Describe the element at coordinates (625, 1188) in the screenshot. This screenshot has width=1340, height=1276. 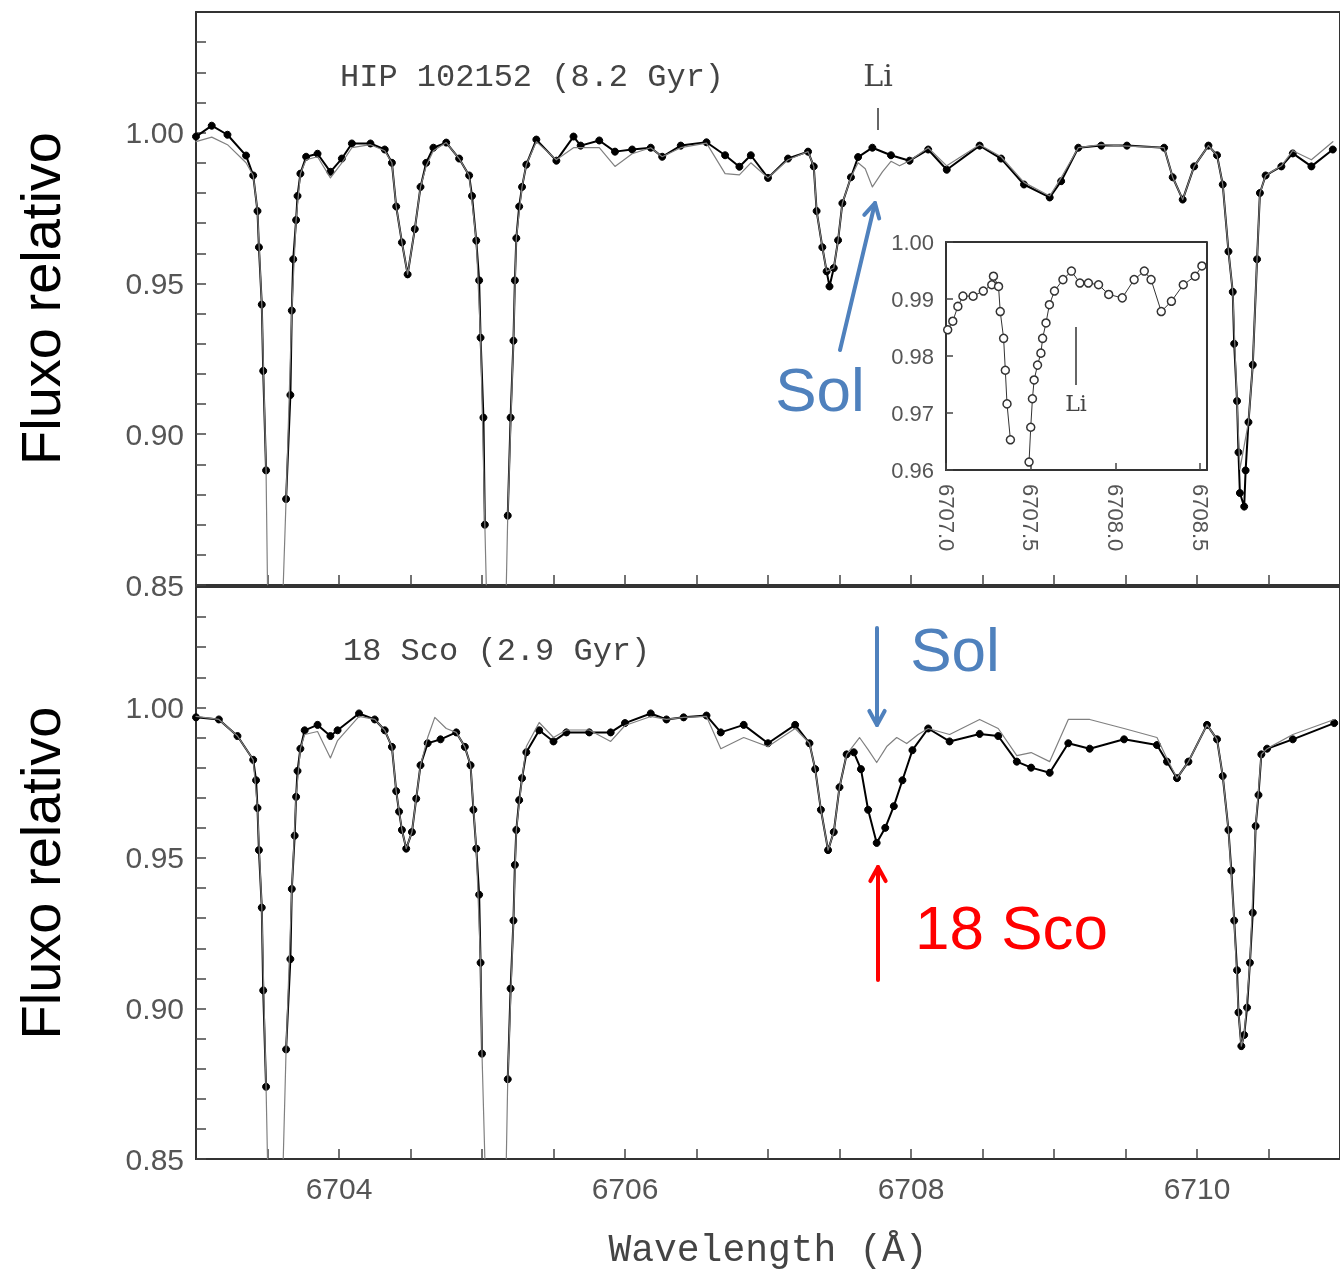
I see `x-tick-label: 6706` at that location.